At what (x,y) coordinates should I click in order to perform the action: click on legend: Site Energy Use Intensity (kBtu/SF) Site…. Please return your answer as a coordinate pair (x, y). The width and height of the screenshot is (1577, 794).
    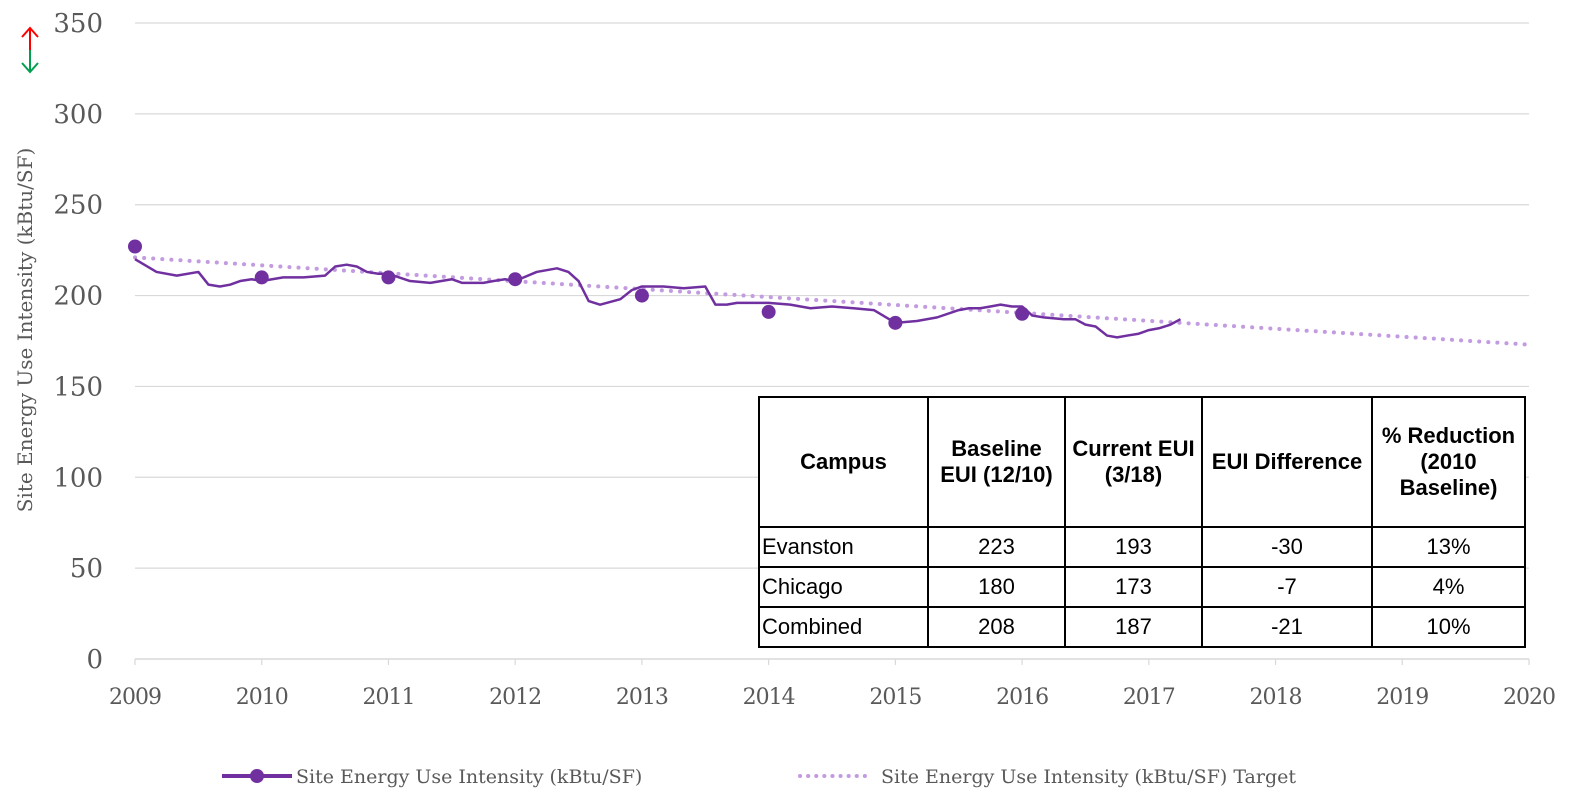
    Looking at the image, I should click on (759, 777).